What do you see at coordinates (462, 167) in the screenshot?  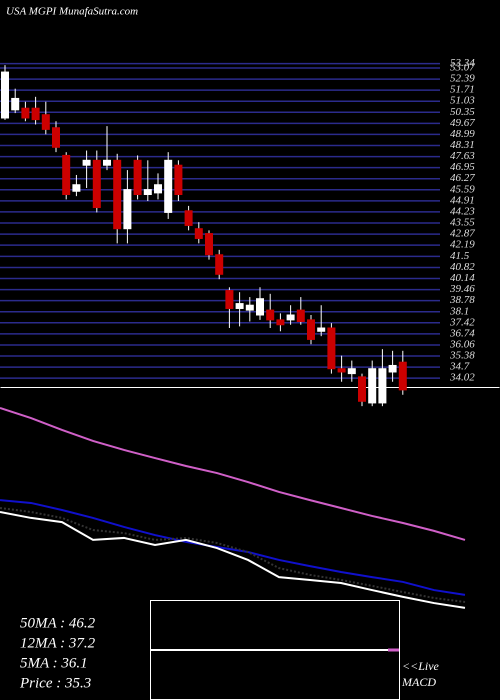 I see `y-tick-label: 46.95` at bounding box center [462, 167].